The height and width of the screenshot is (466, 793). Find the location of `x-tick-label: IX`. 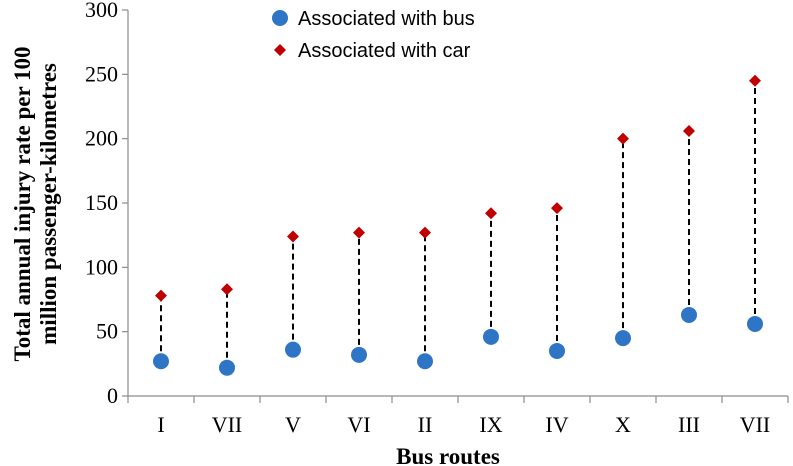

x-tick-label: IX is located at coordinates (490, 424).